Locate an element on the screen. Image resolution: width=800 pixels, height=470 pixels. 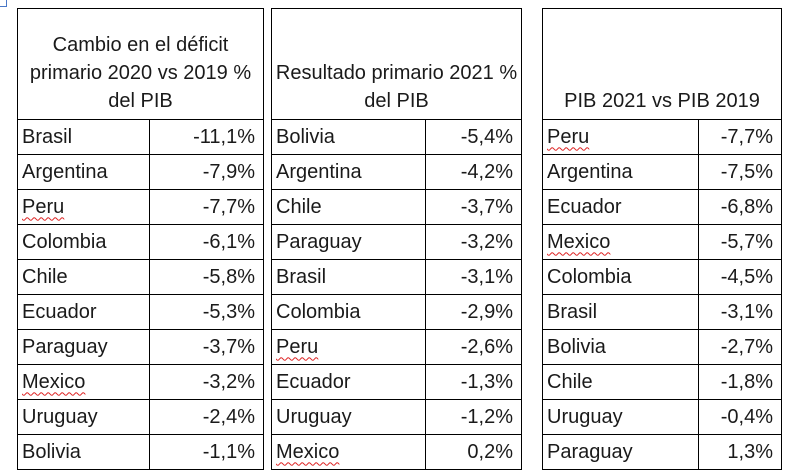
table-row: Chile -1,8% is located at coordinates (662, 382).